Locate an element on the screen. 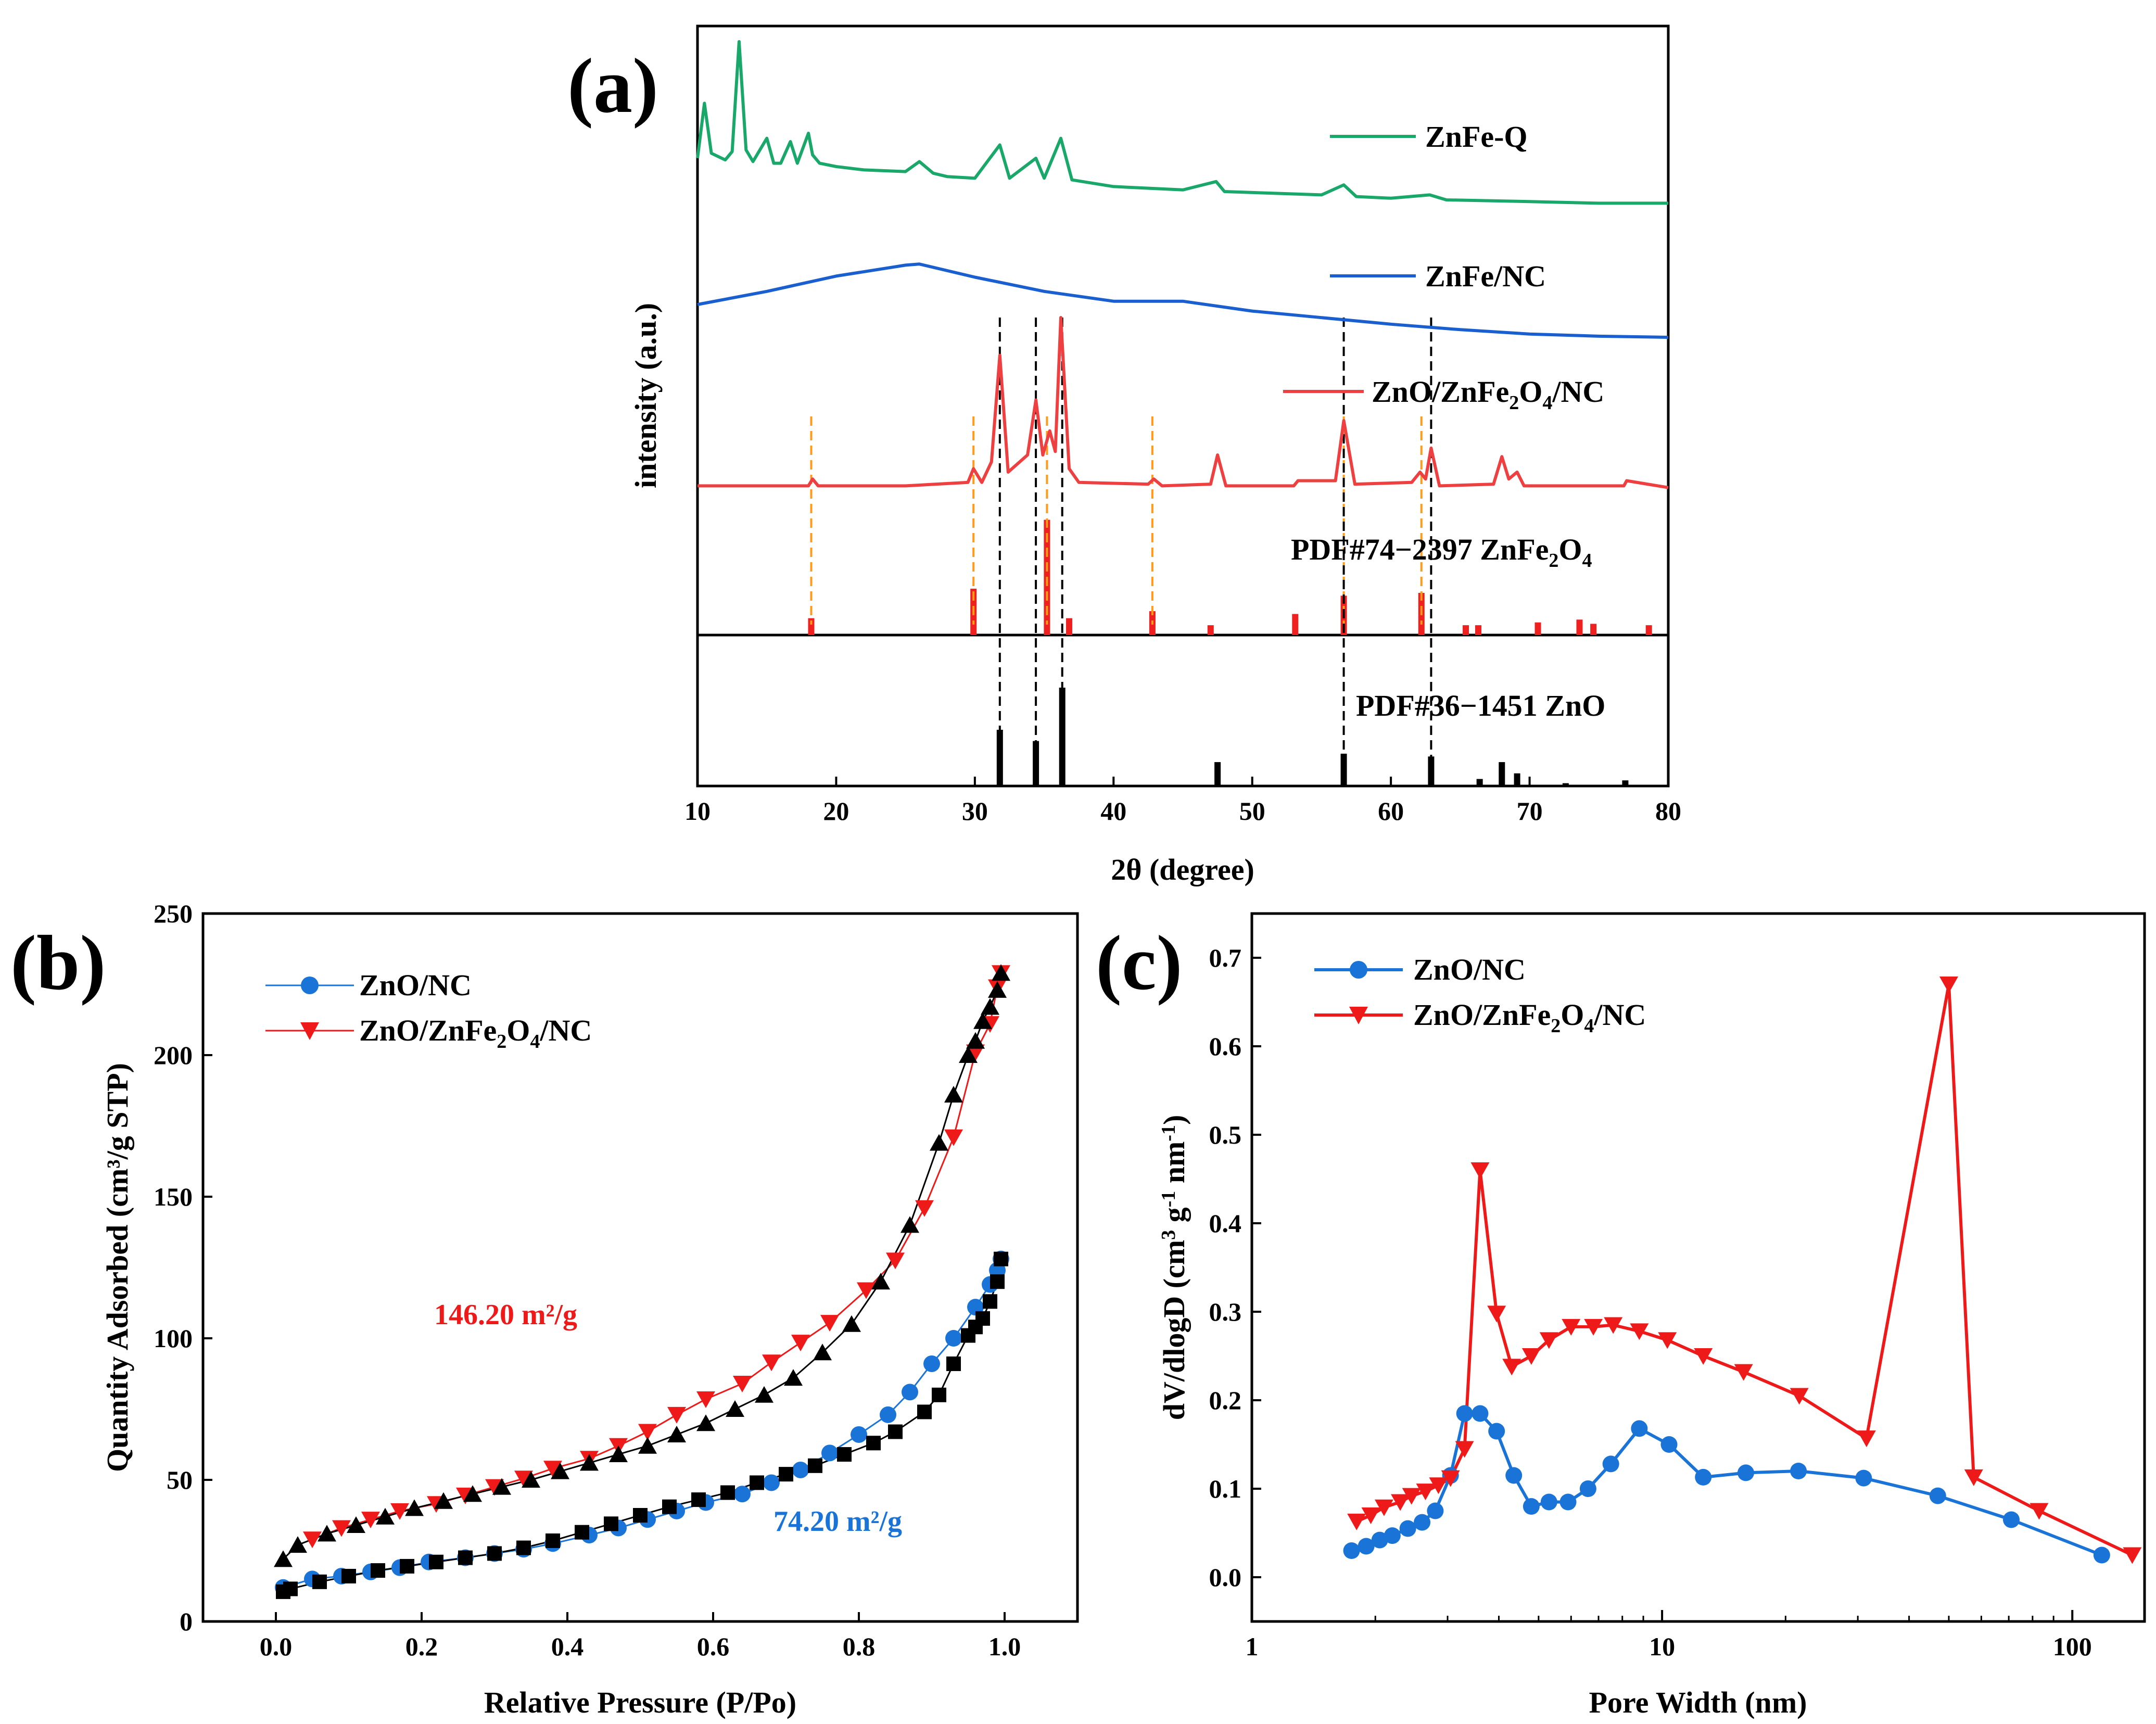 Image resolution: width=2156 pixels, height=1724 pixels. panel-c-xlabel: Pore Width (nm) is located at coordinates (1698, 1702).